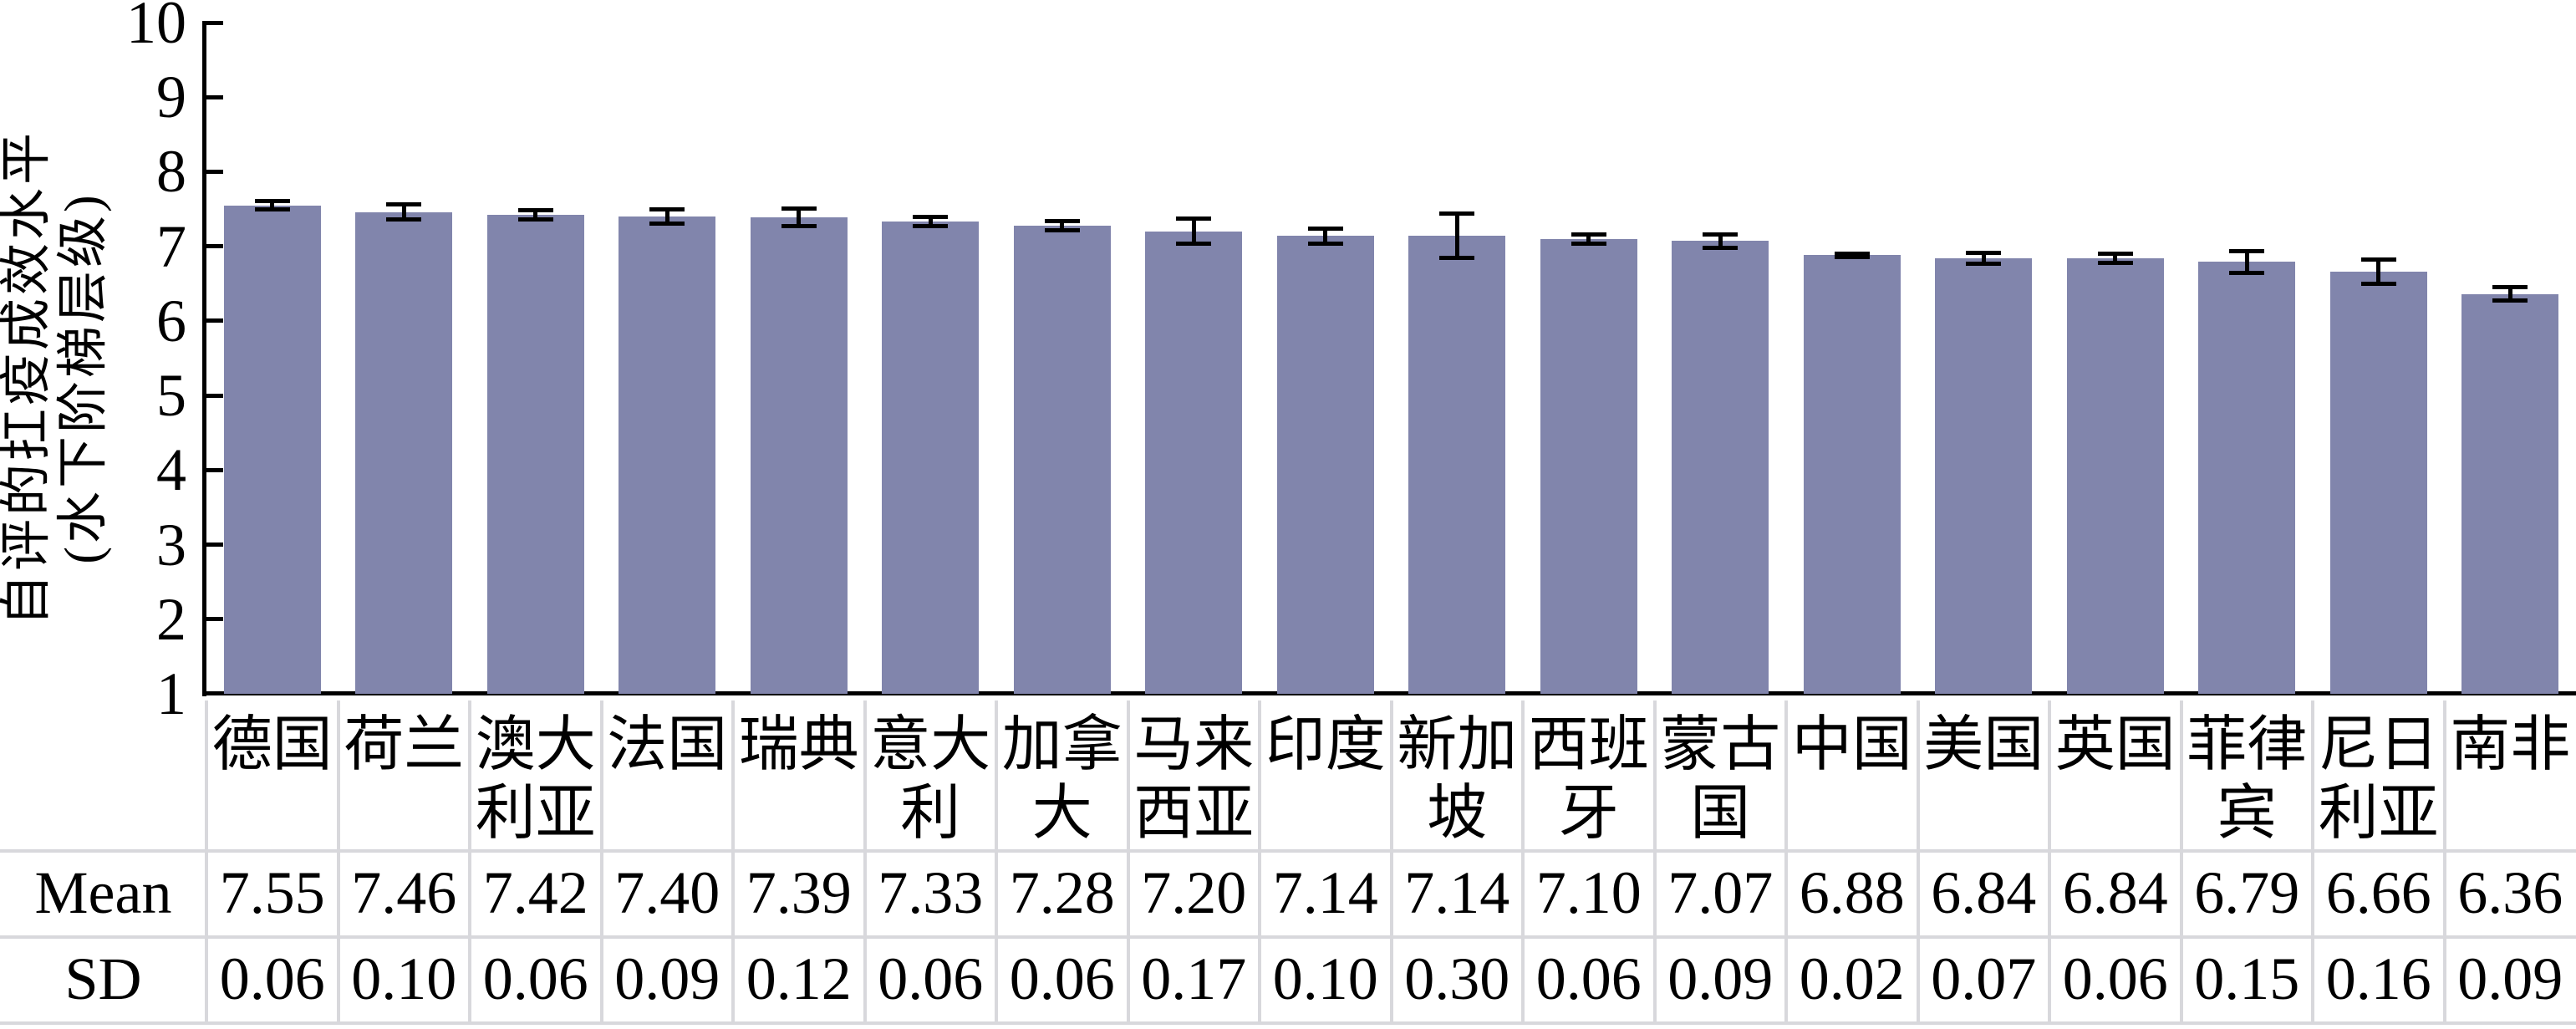  Describe the element at coordinates (1194, 779) in the screenshot. I see `x-axis-label: 马来西亚` at that location.